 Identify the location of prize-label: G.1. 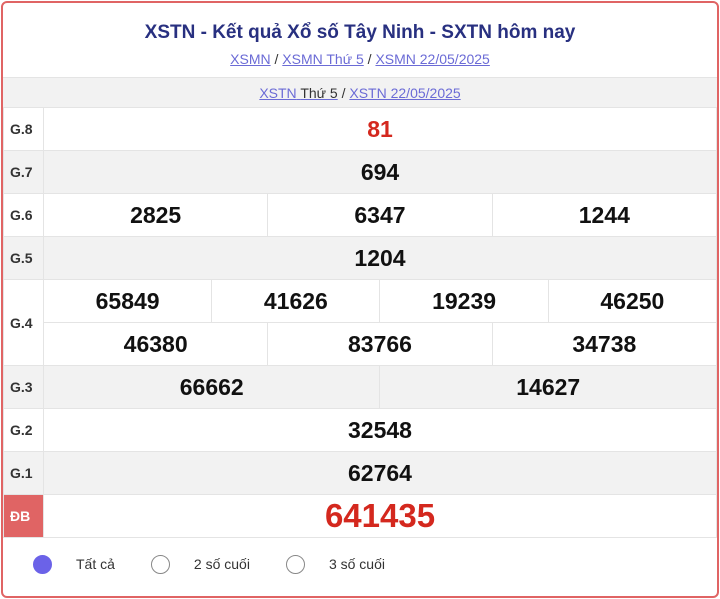
(23, 473).